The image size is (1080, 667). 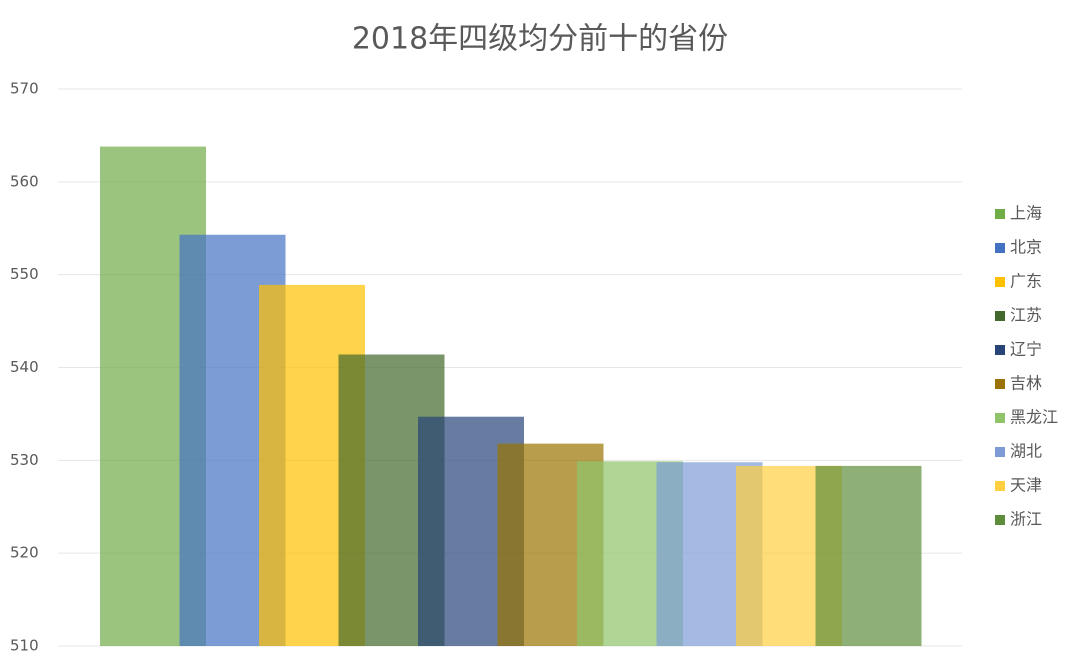 What do you see at coordinates (868, 555) in the screenshot?
I see `bar` at bounding box center [868, 555].